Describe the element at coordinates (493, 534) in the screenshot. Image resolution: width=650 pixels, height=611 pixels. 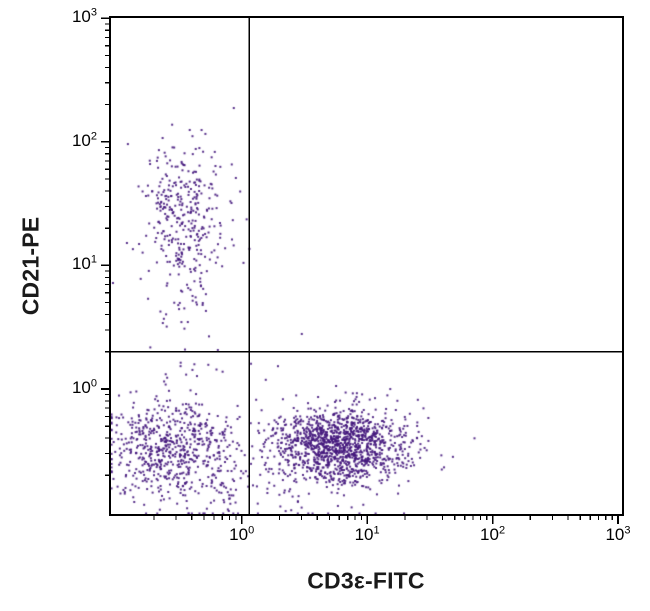
I see `x-tick-label: 10²` at that location.